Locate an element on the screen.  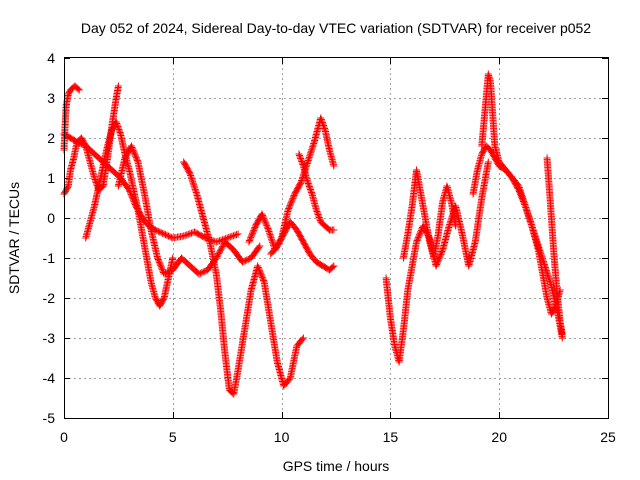
series-satellite-track-f is located at coordinates (243, 278).